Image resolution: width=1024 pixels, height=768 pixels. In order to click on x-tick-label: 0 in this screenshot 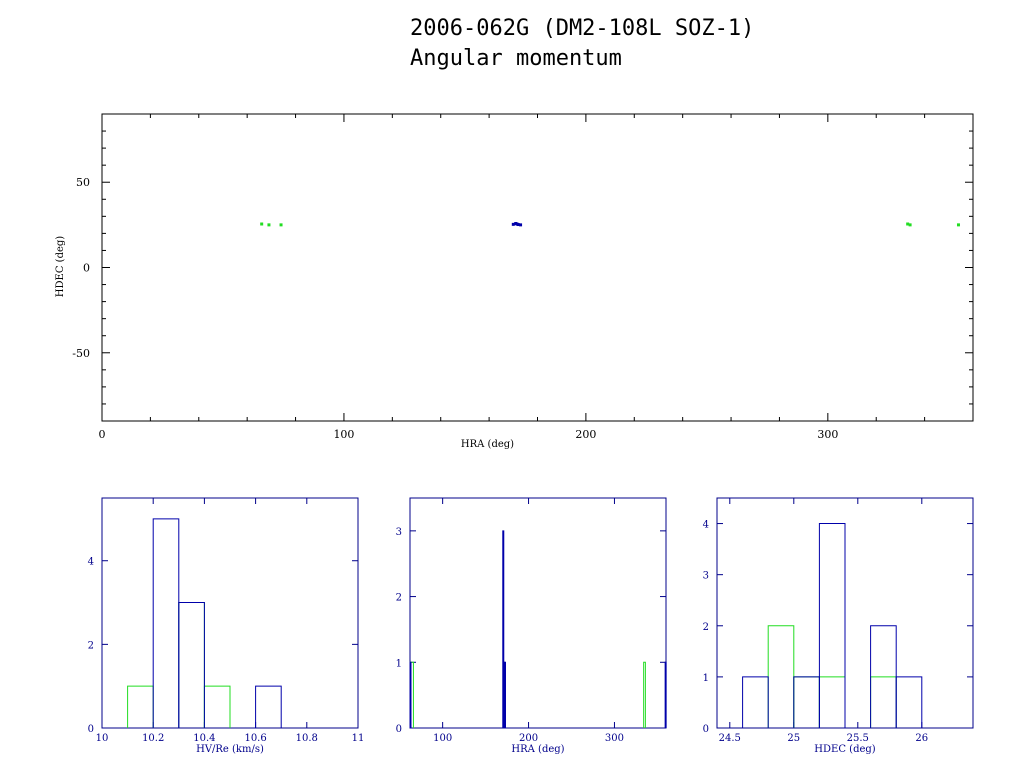, I will do `click(102, 434)`.